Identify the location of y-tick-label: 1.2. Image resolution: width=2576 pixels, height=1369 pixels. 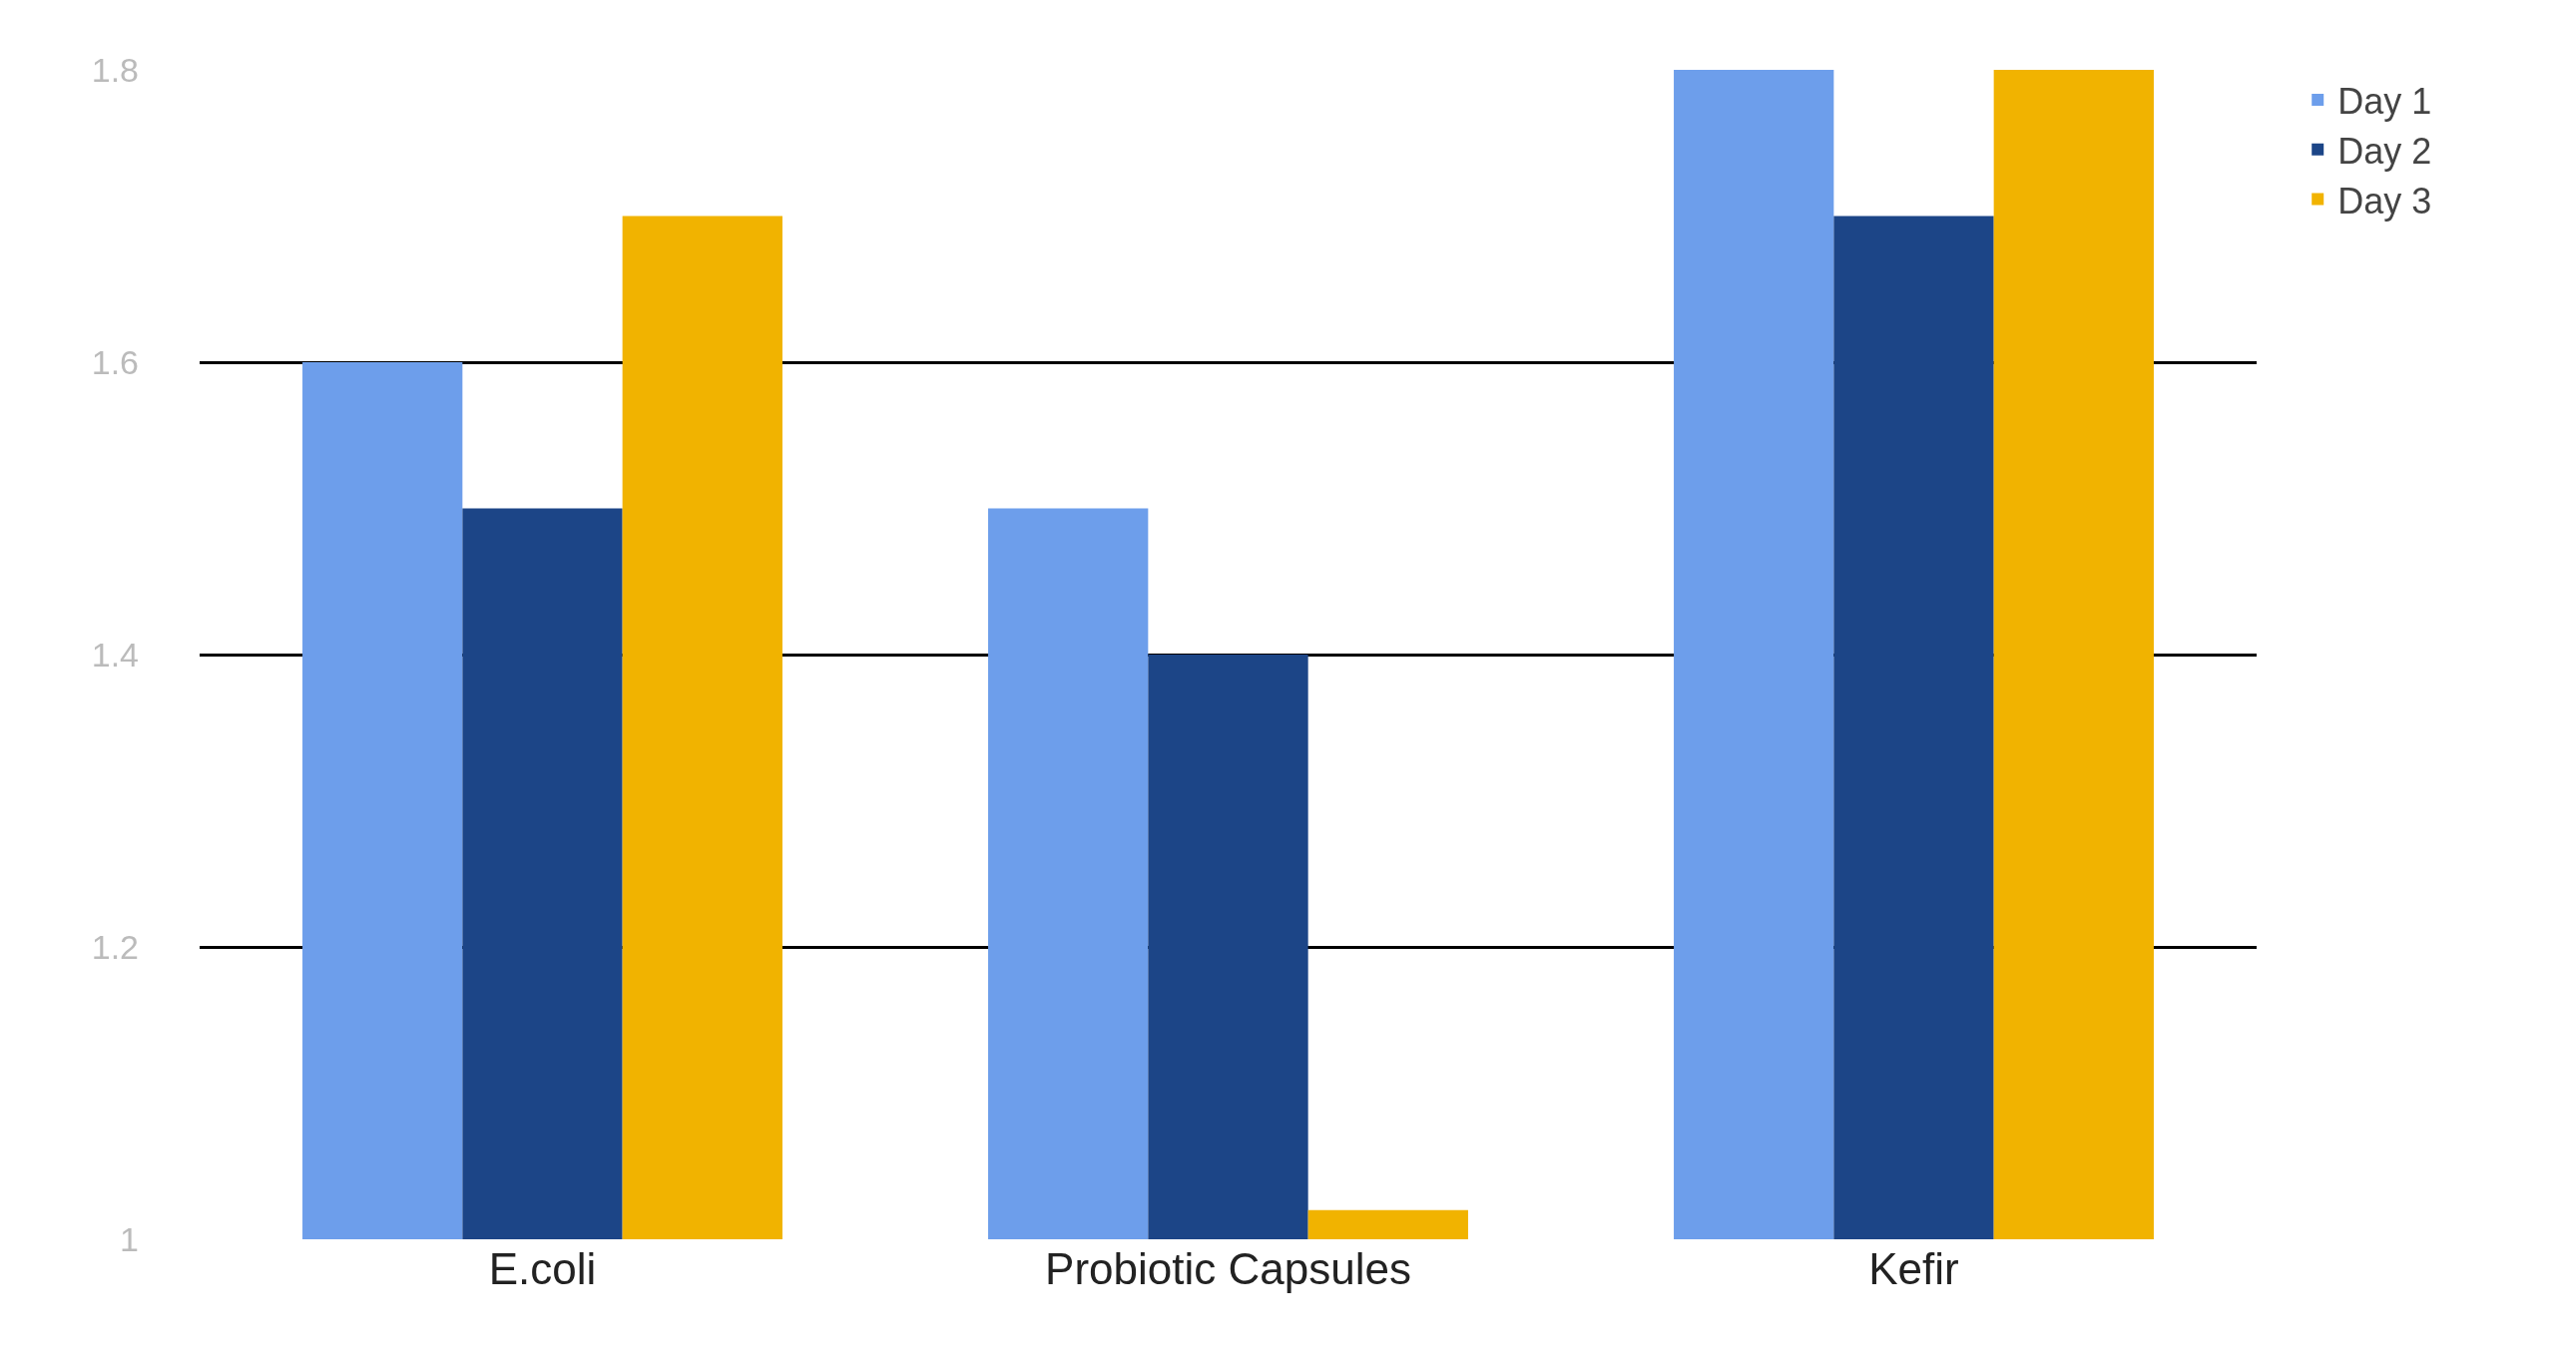
(115, 946).